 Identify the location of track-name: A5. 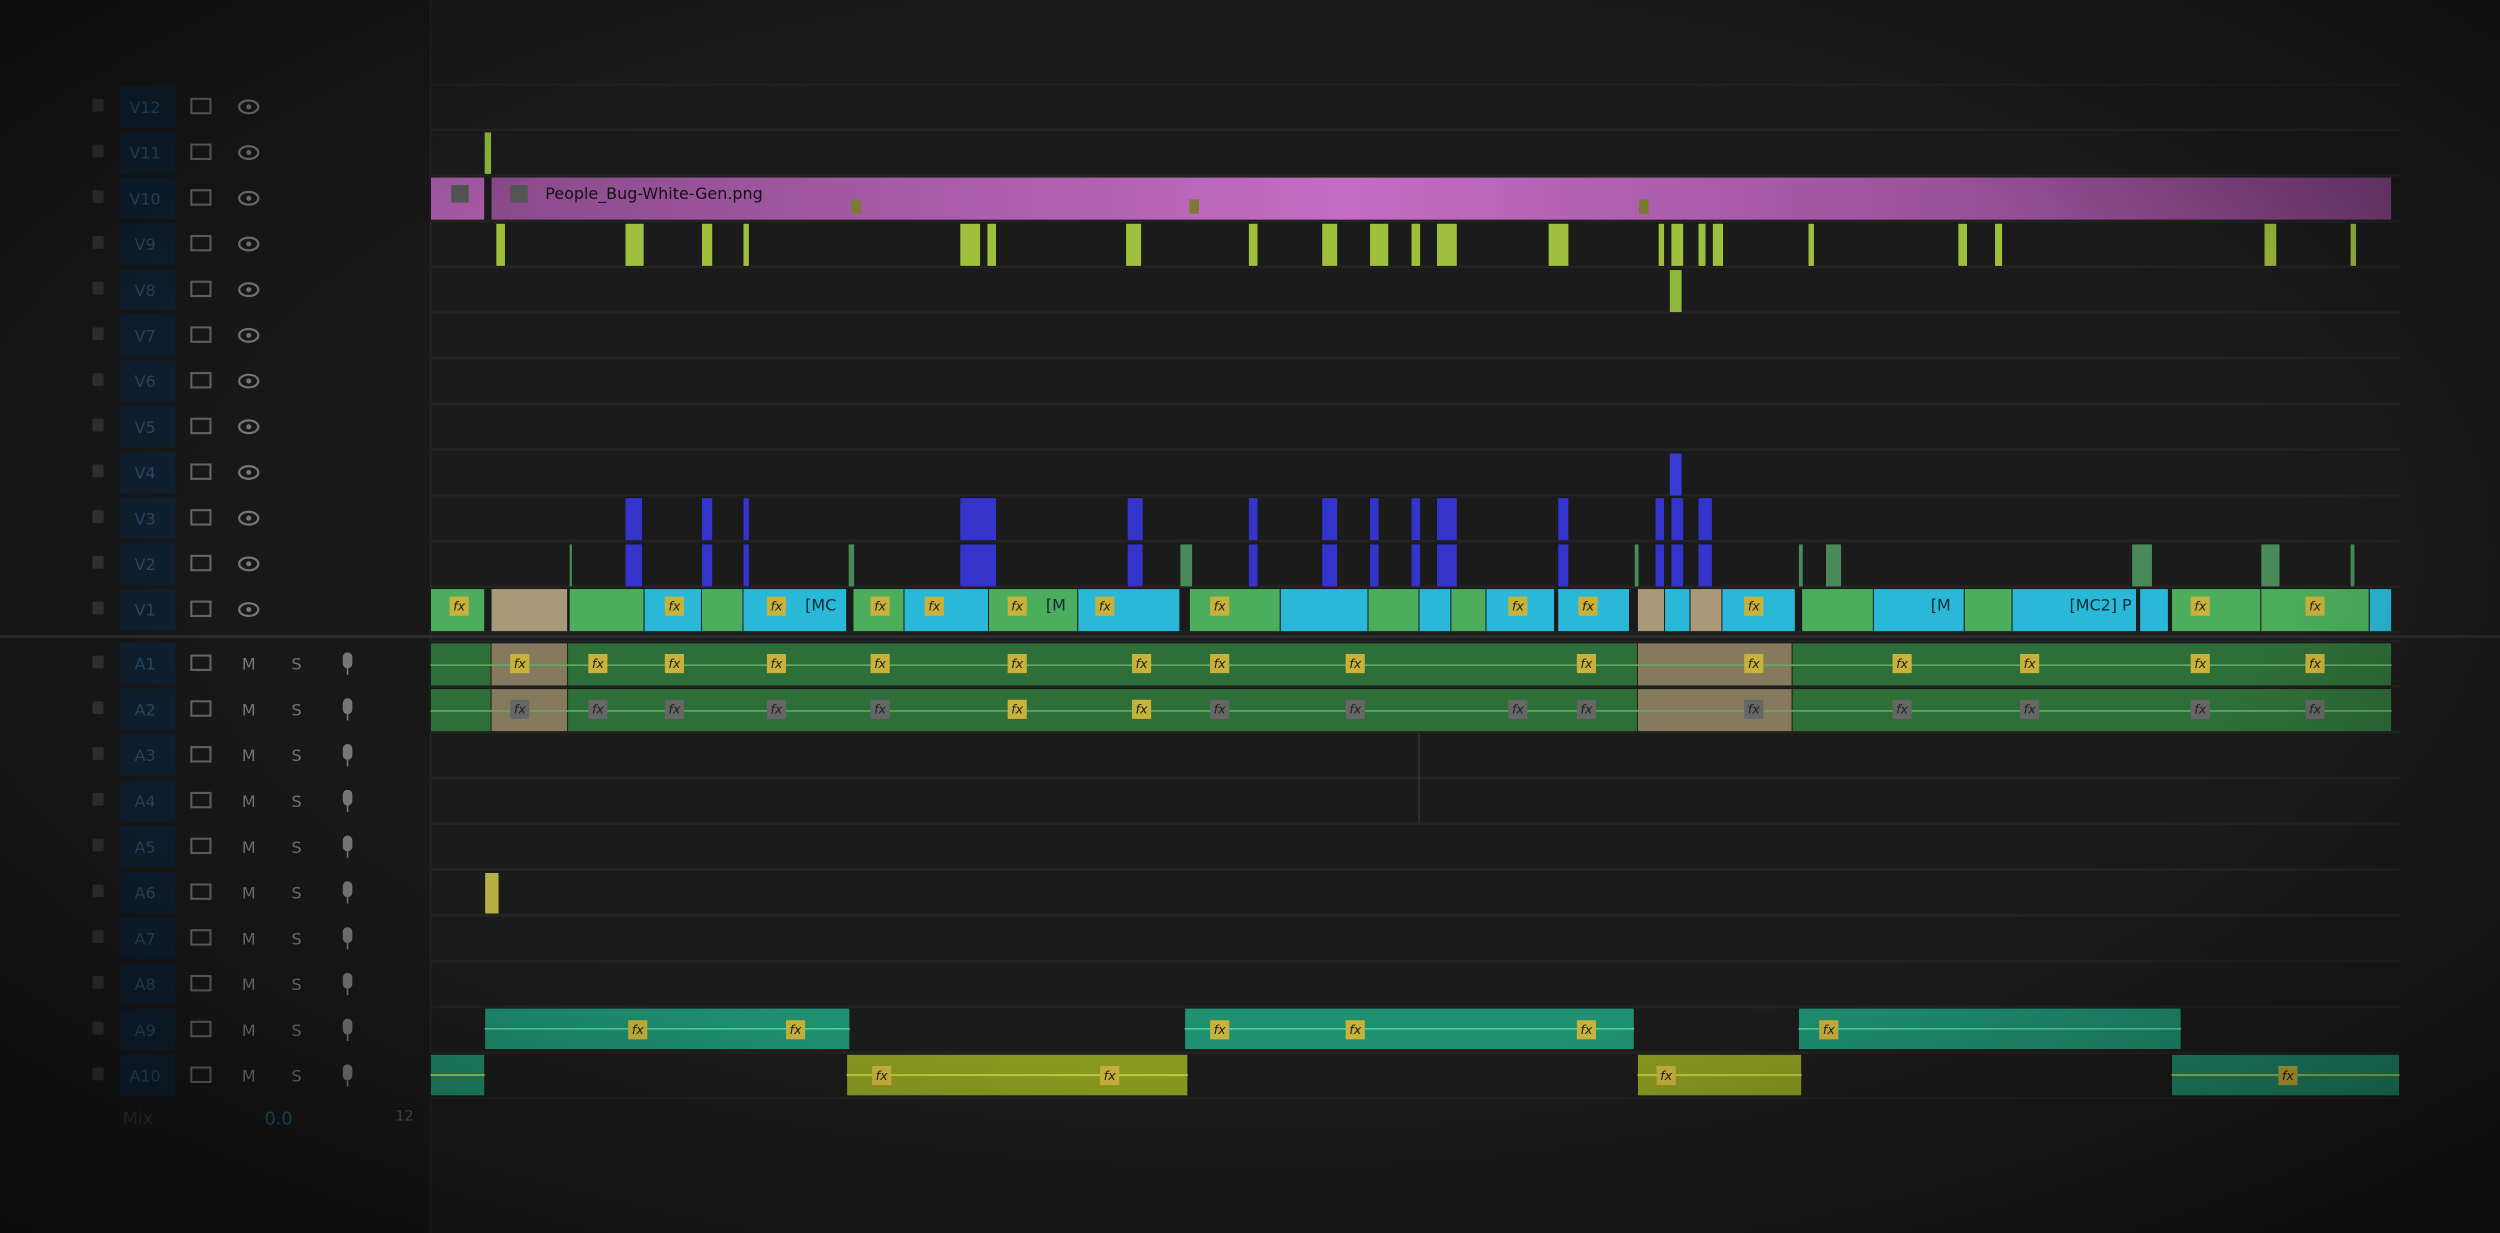
(145, 847).